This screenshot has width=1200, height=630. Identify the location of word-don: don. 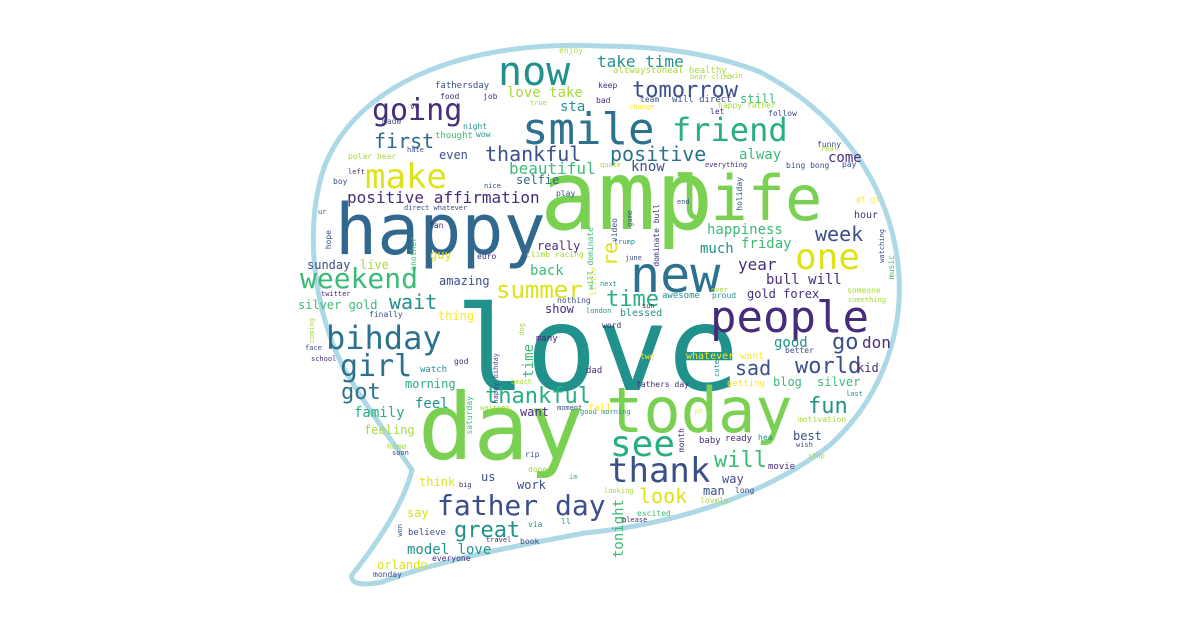
(876, 342).